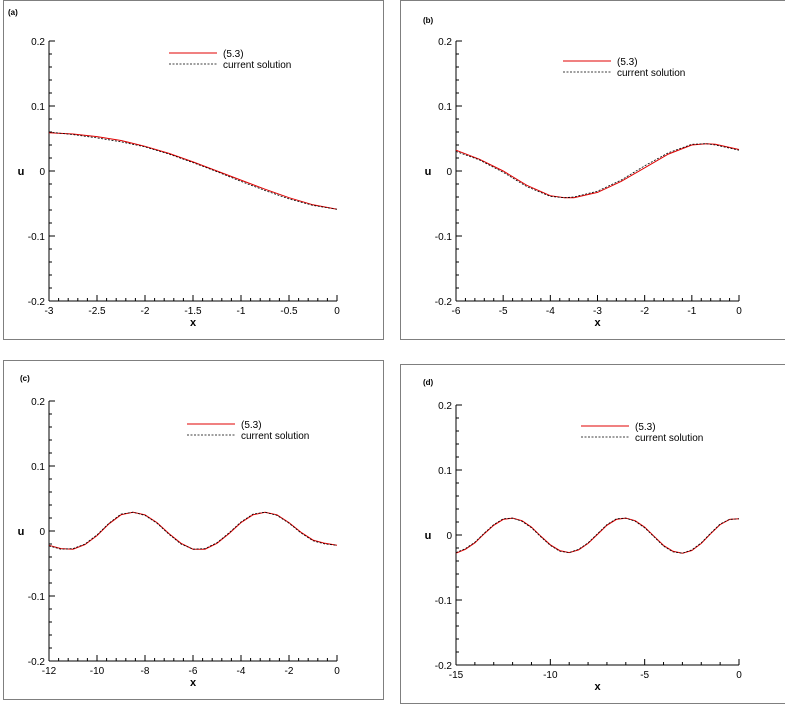 The image size is (785, 705). What do you see at coordinates (49, 671) in the screenshot?
I see `x-tick-label: -12` at bounding box center [49, 671].